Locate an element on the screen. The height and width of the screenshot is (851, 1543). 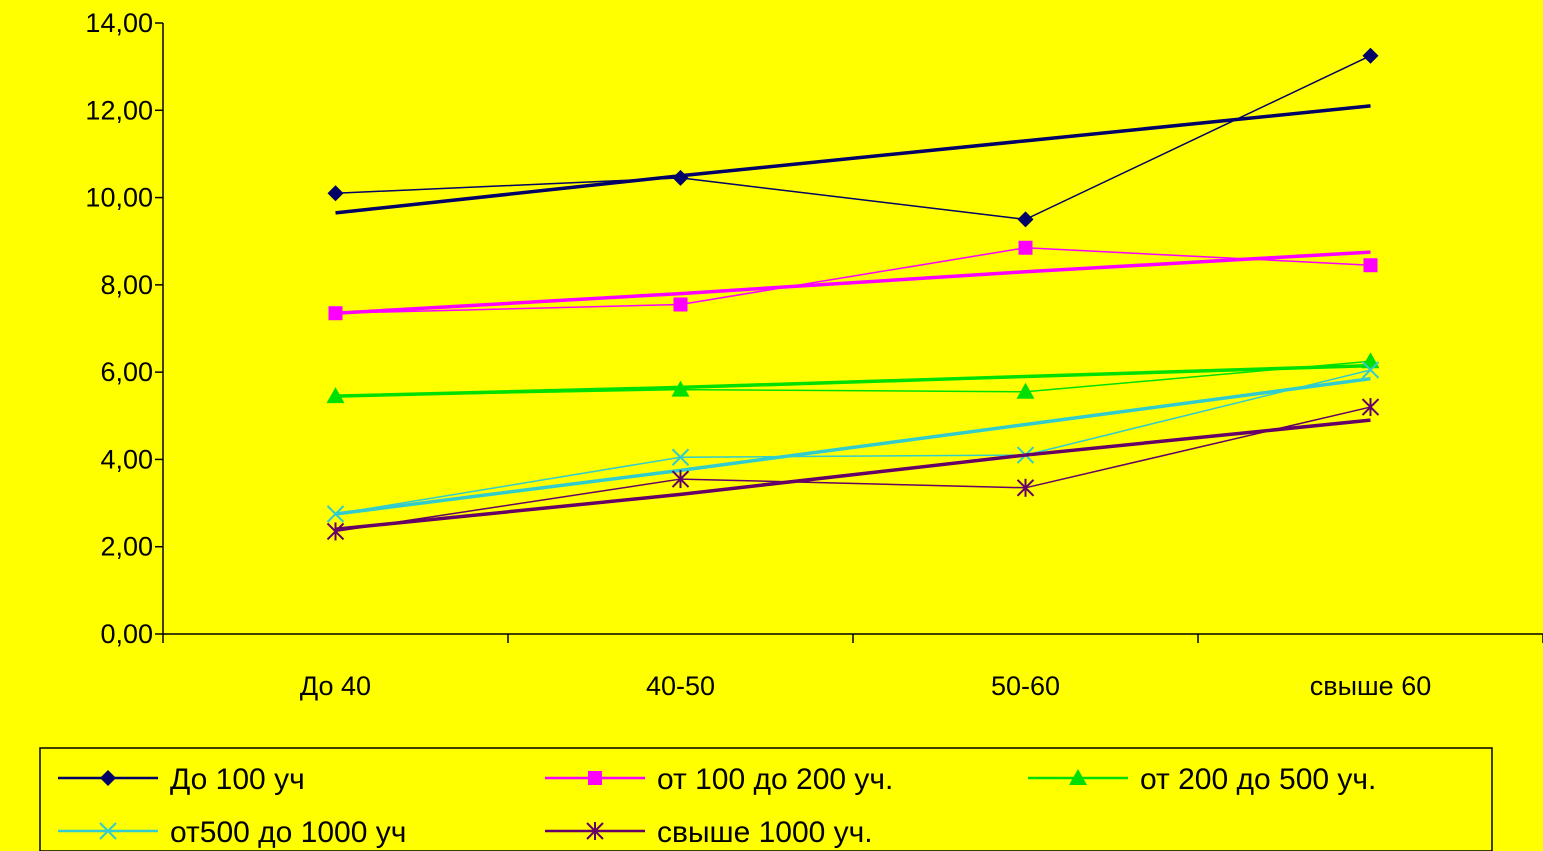
legend-item-0: До 100 уч is located at coordinates (181, 779).